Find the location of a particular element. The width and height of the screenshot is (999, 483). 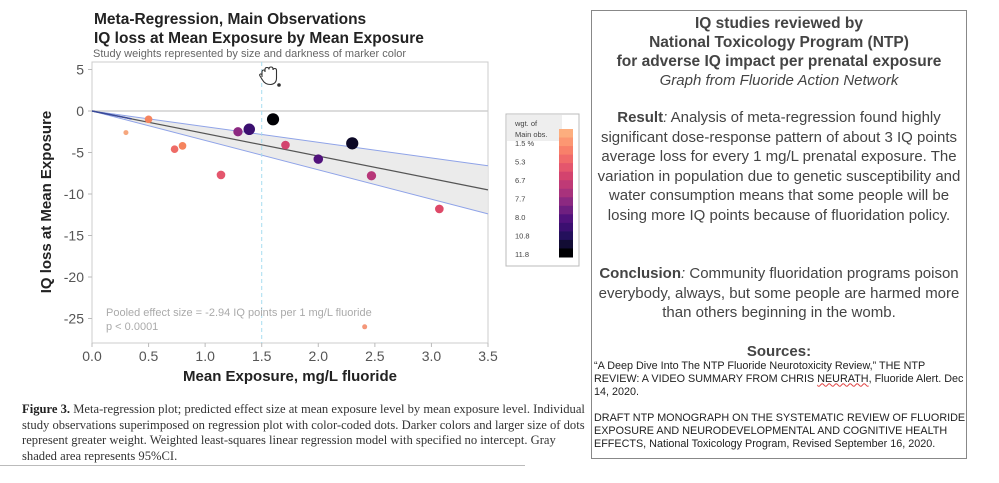

data-points is located at coordinates (283, 221).